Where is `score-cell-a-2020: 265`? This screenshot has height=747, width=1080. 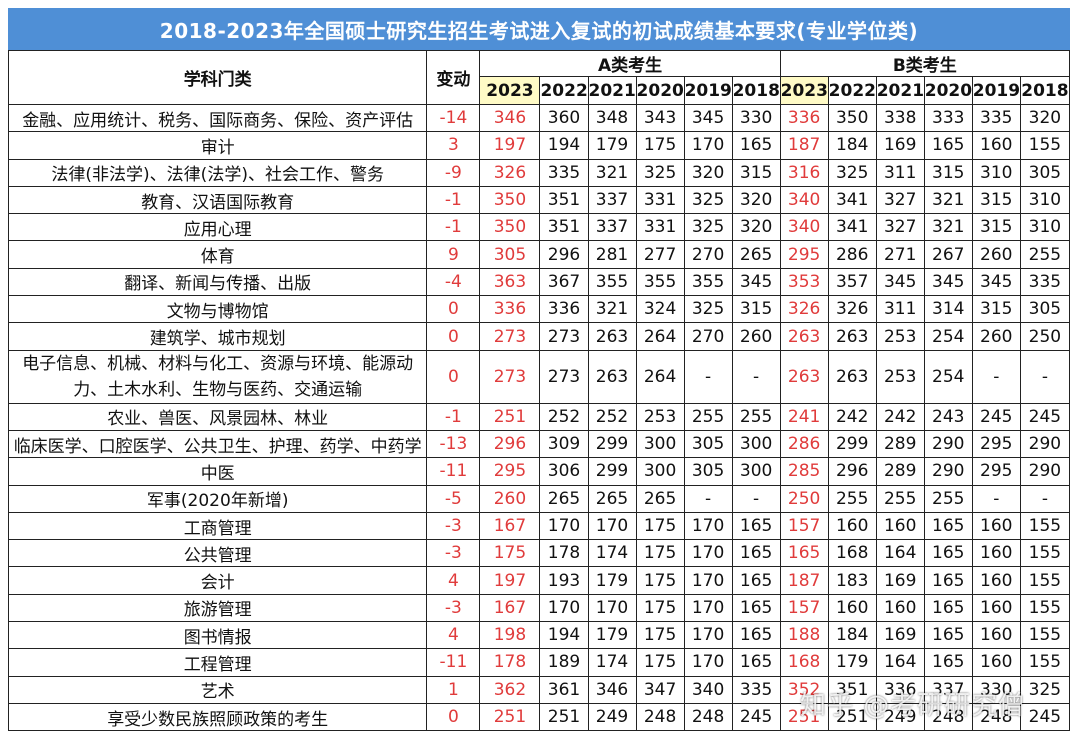
score-cell-a-2020: 265 is located at coordinates (660, 498).